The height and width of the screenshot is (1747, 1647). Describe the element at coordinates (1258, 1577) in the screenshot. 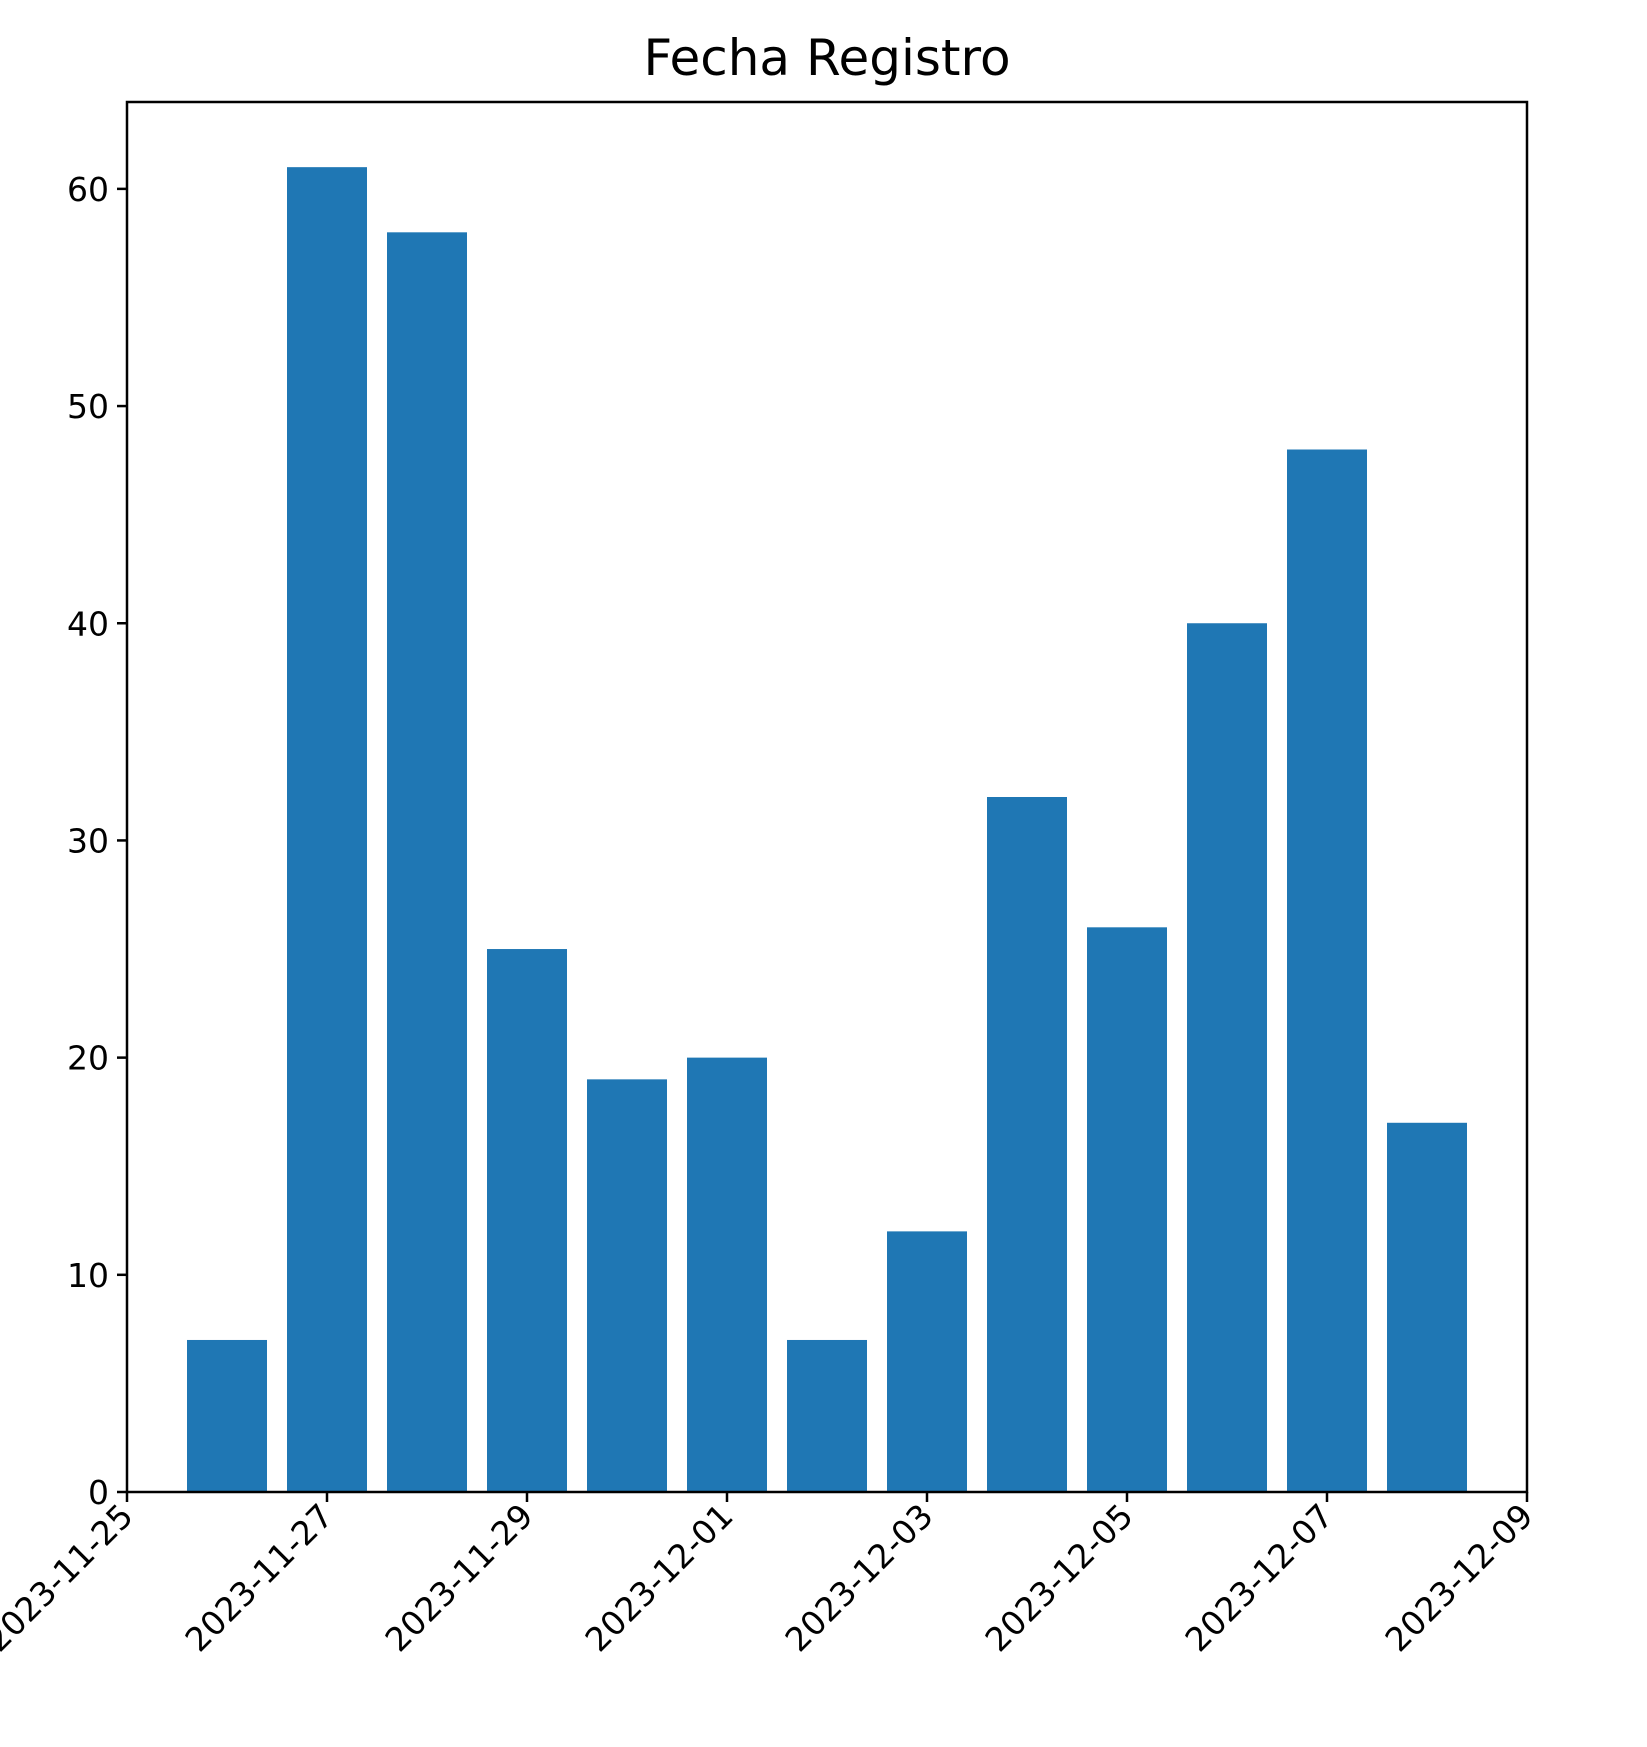

I see `x-tick-label: 2023-12-07` at that location.